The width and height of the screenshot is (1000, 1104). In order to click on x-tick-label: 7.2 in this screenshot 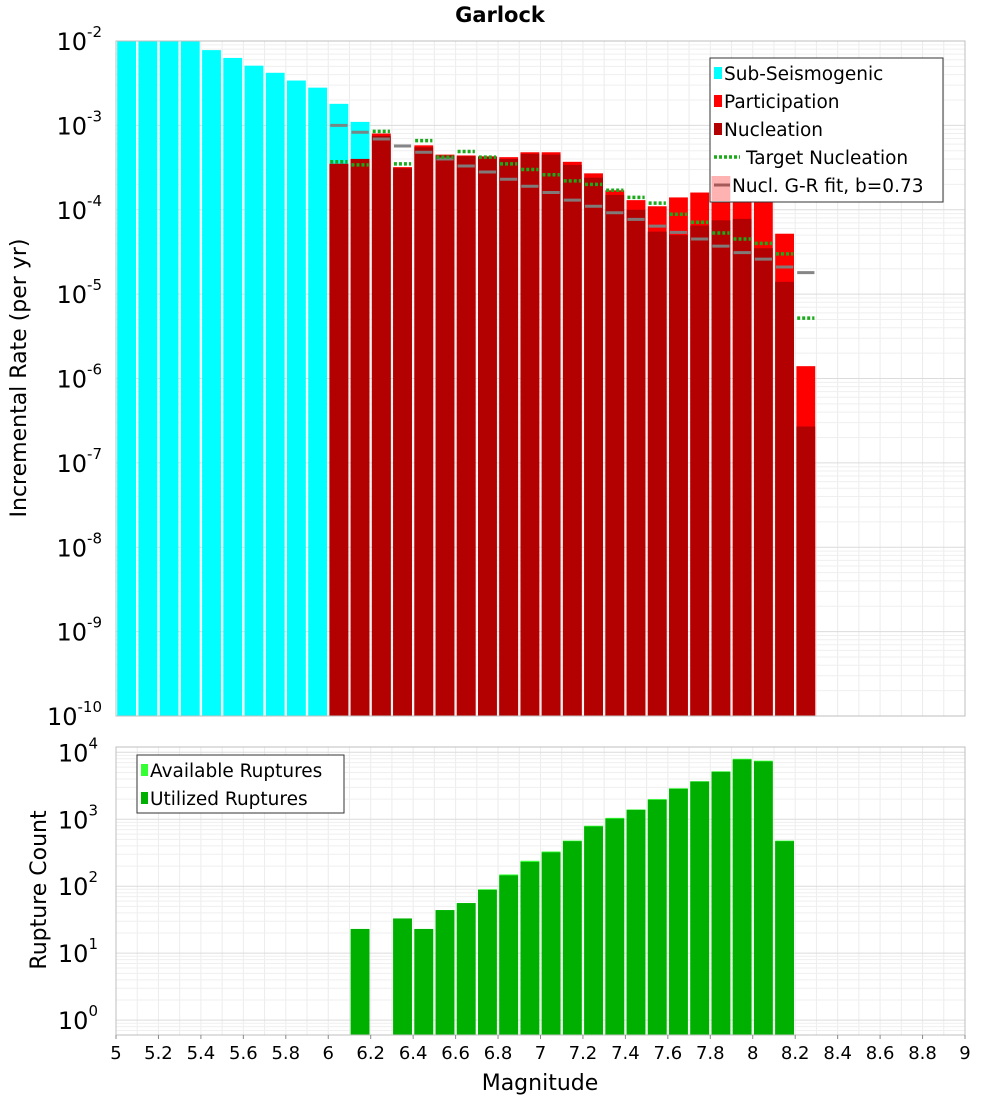, I will do `click(583, 1053)`.